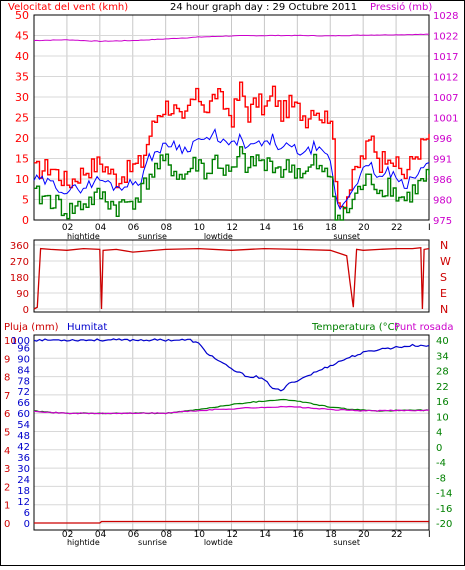 The height and width of the screenshot is (570, 465). Describe the element at coordinates (23, 414) in the screenshot. I see `humidity-axis-tick-label: 60` at that location.